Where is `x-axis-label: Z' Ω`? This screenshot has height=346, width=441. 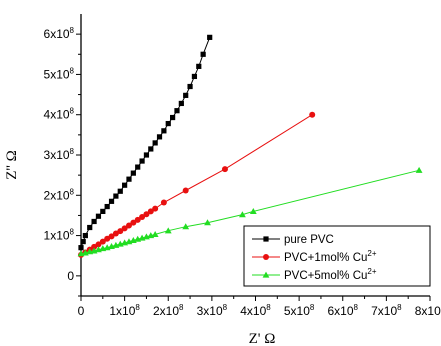 x-axis-label: Z' Ω is located at coordinates (262, 338).